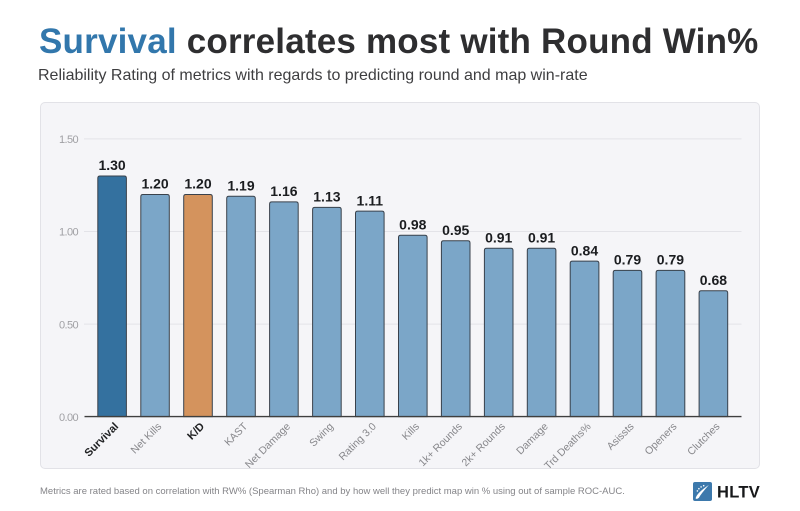  I want to click on svg-text: 1.13, so click(326, 197).